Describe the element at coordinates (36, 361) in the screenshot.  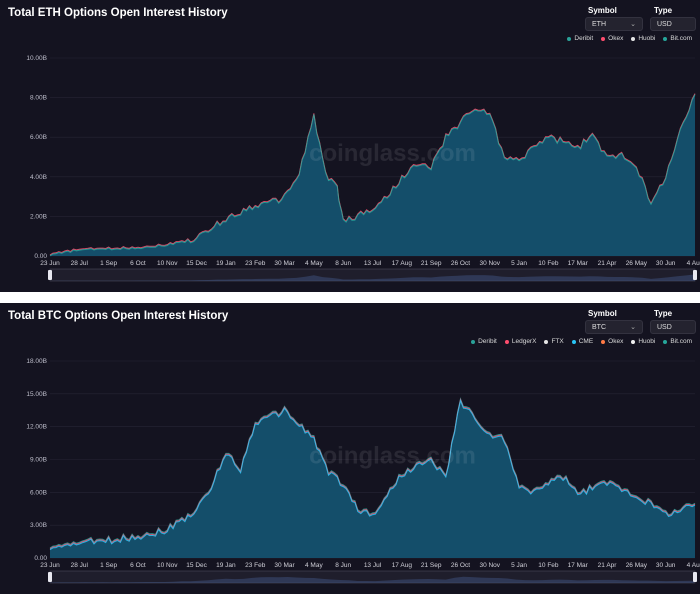
I see `y-tick-label: 18.00B` at that location.